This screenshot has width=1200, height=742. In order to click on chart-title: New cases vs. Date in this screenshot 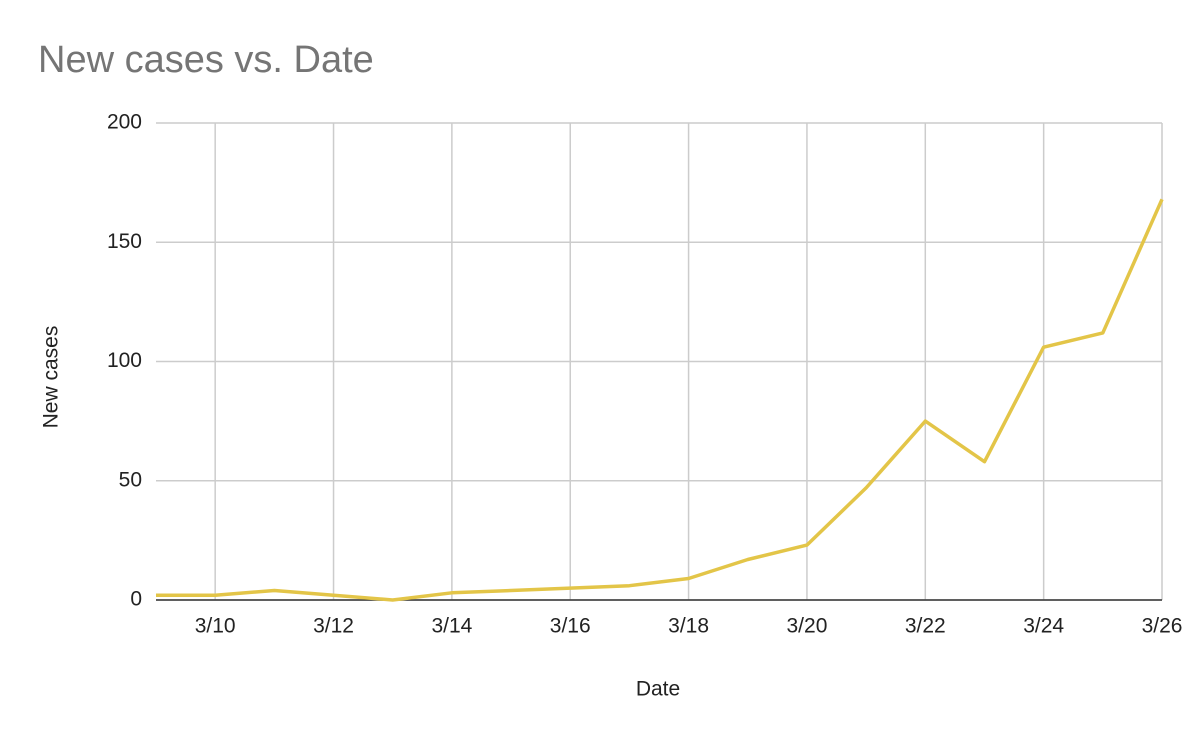, I will do `click(206, 60)`.